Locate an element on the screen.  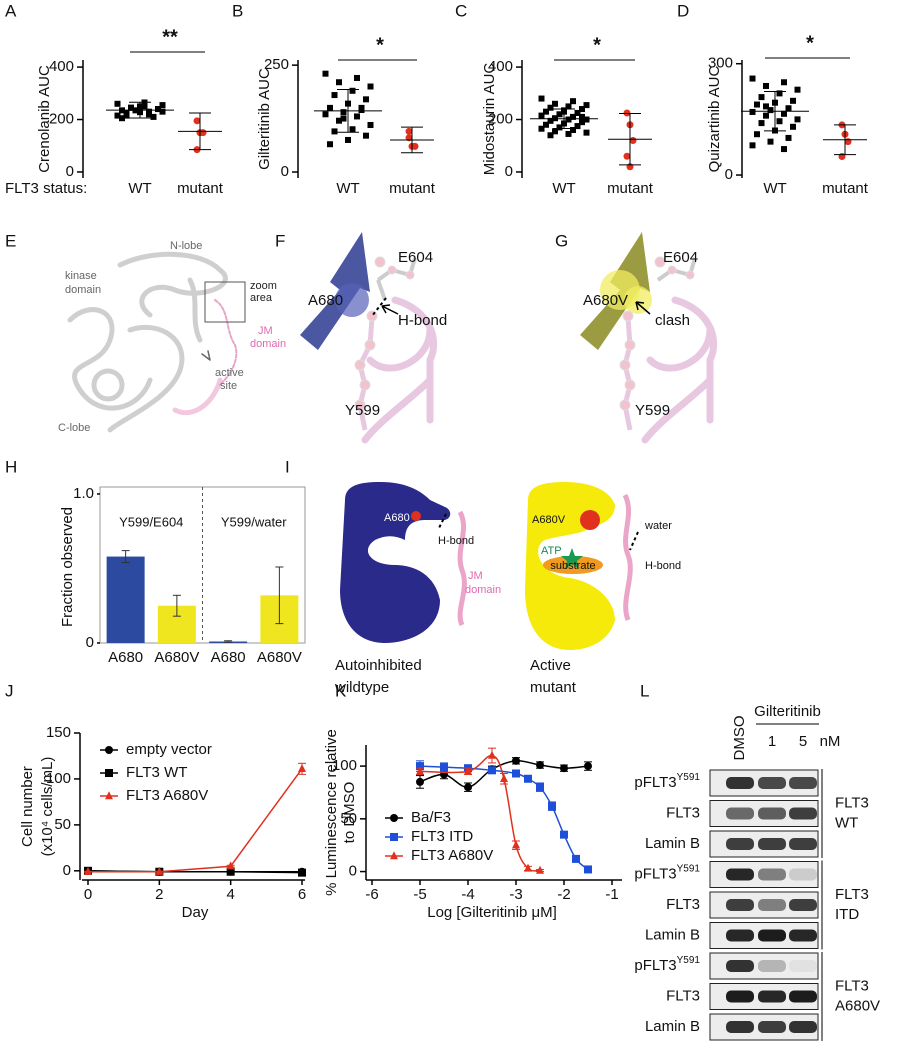
y-axis-label: Quizartinib AUC is located at coordinates (714, 118).